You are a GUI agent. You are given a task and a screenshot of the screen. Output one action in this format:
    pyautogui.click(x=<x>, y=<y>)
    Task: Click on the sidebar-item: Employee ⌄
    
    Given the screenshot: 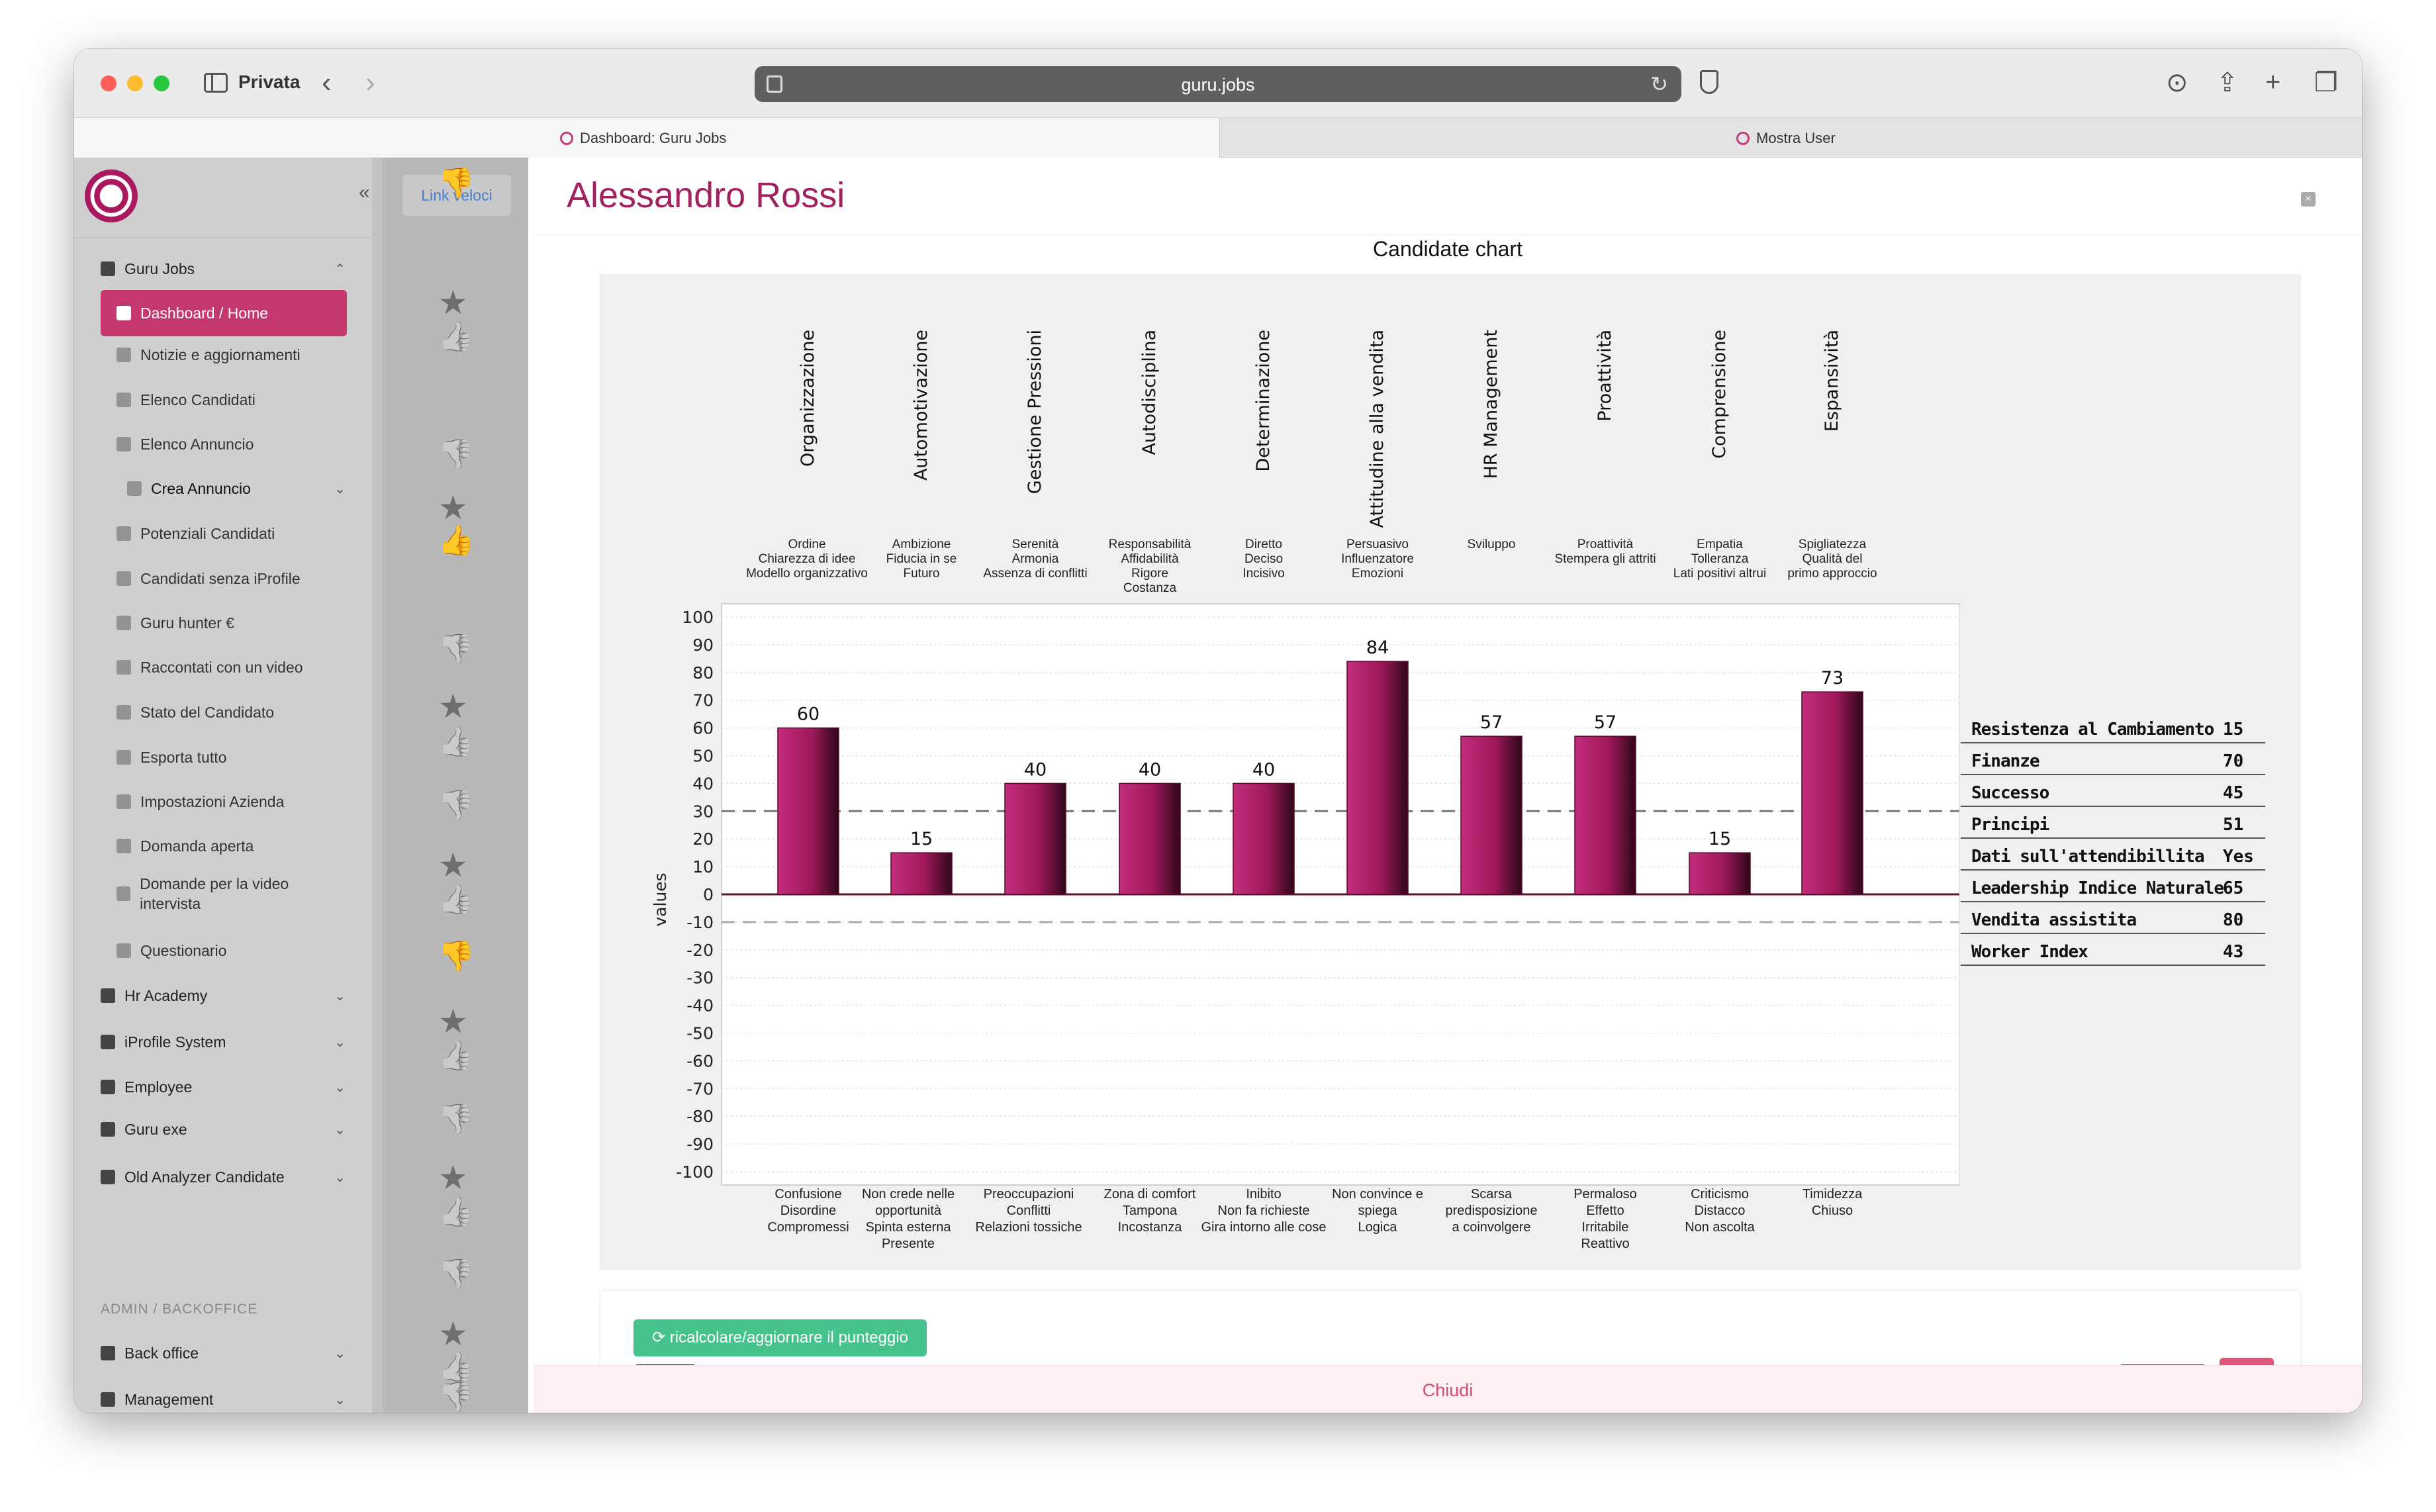 What is the action you would take?
    pyautogui.click(x=223, y=1087)
    